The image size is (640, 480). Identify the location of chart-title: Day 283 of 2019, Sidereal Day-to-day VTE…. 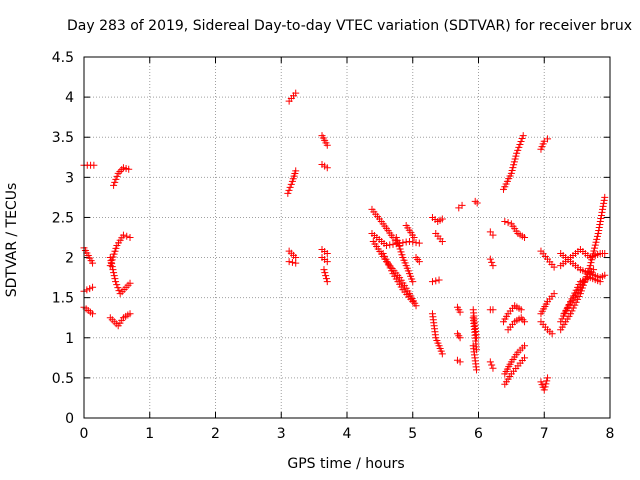
(320, 26).